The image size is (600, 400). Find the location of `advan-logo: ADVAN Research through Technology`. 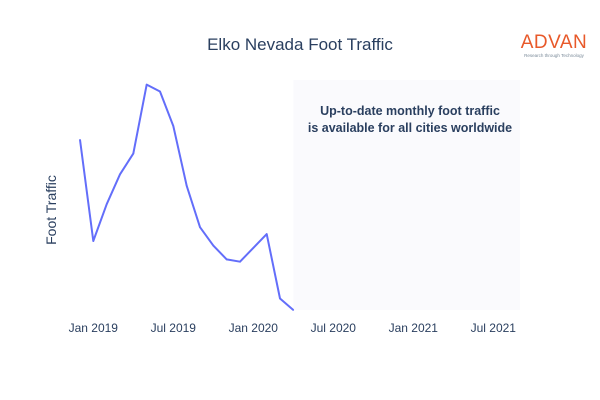

advan-logo: ADVAN Research through Technology is located at coordinates (554, 45).